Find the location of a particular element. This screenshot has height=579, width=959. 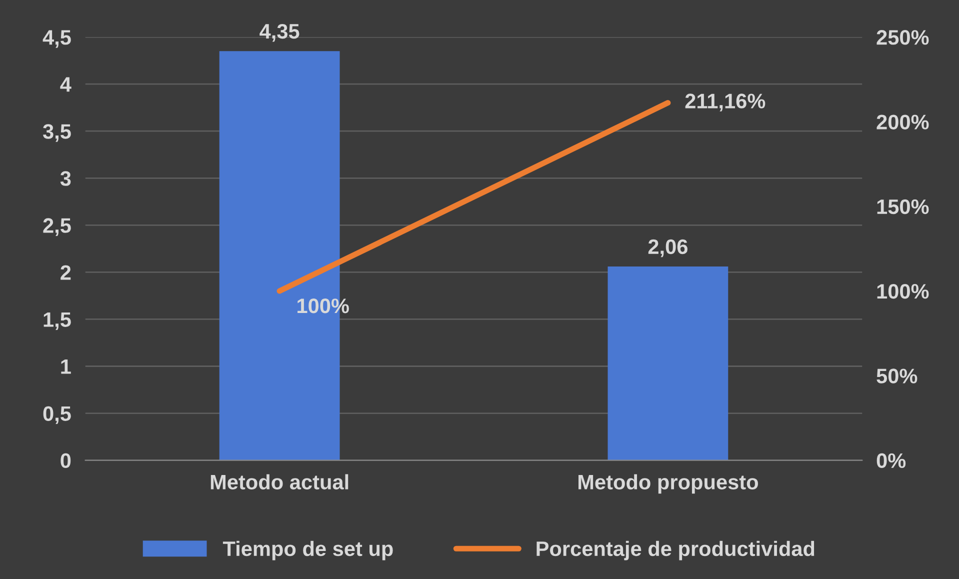

y-tick-label: 0,5 is located at coordinates (57, 415).